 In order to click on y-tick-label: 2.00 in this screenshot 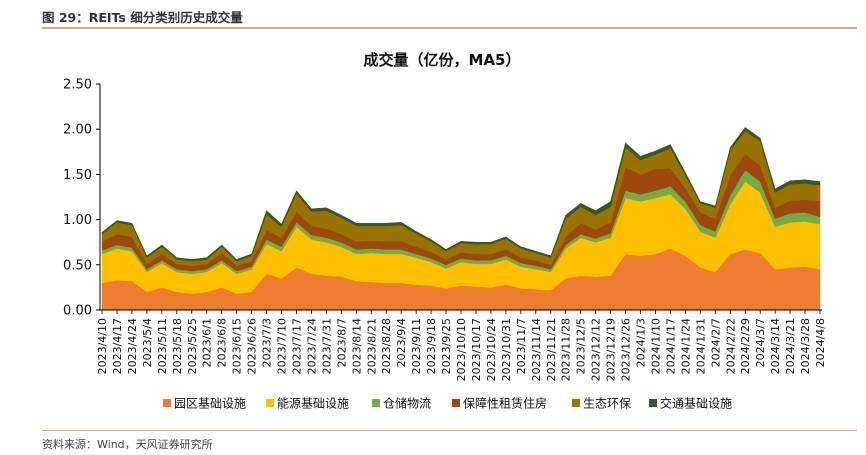, I will do `click(77, 130)`.